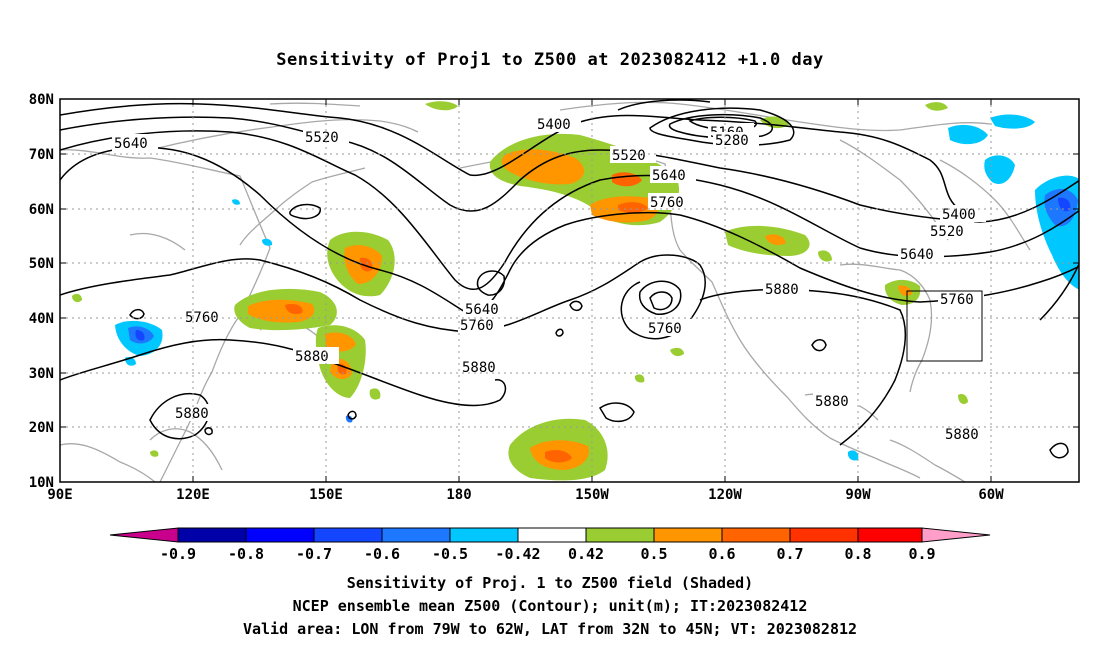 The width and height of the screenshot is (1100, 650). What do you see at coordinates (517, 554) in the screenshot?
I see `colorbar-tick-label: -0.42` at bounding box center [517, 554].